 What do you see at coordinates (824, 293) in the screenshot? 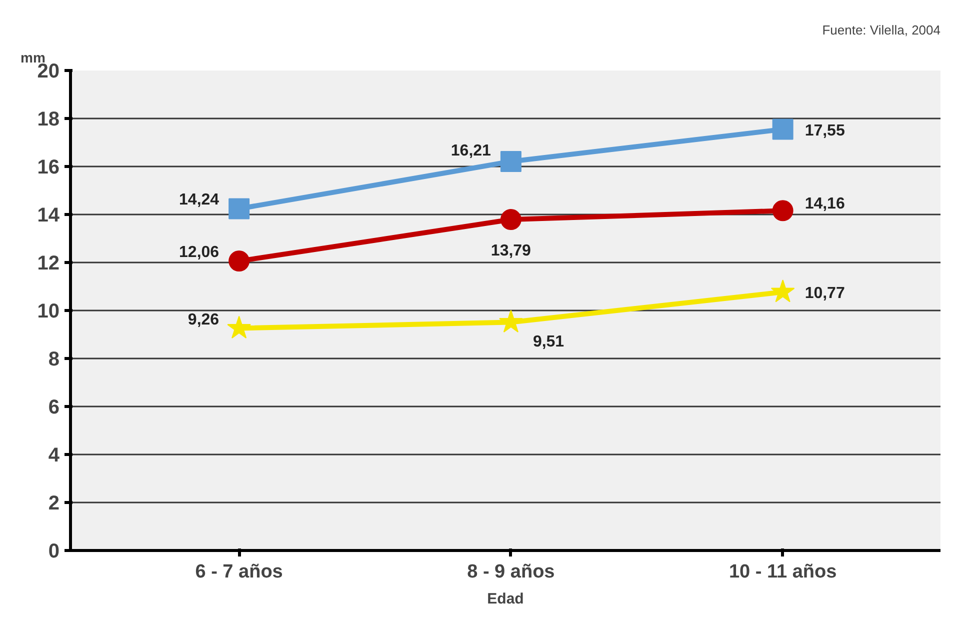
I see `data-label: 10,77` at bounding box center [824, 293].